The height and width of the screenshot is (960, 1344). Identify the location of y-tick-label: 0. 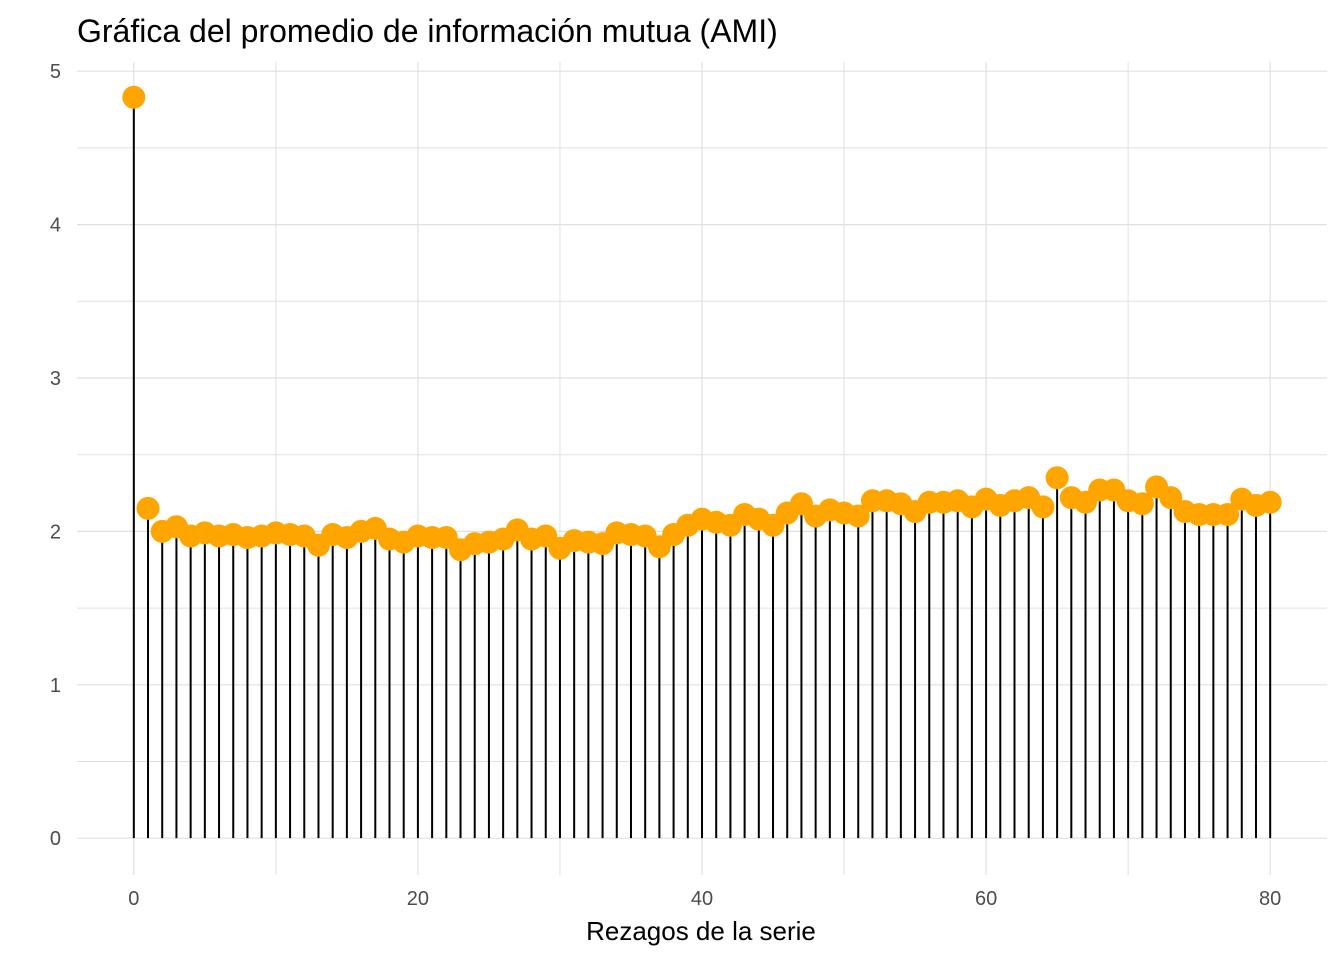
(55, 839).